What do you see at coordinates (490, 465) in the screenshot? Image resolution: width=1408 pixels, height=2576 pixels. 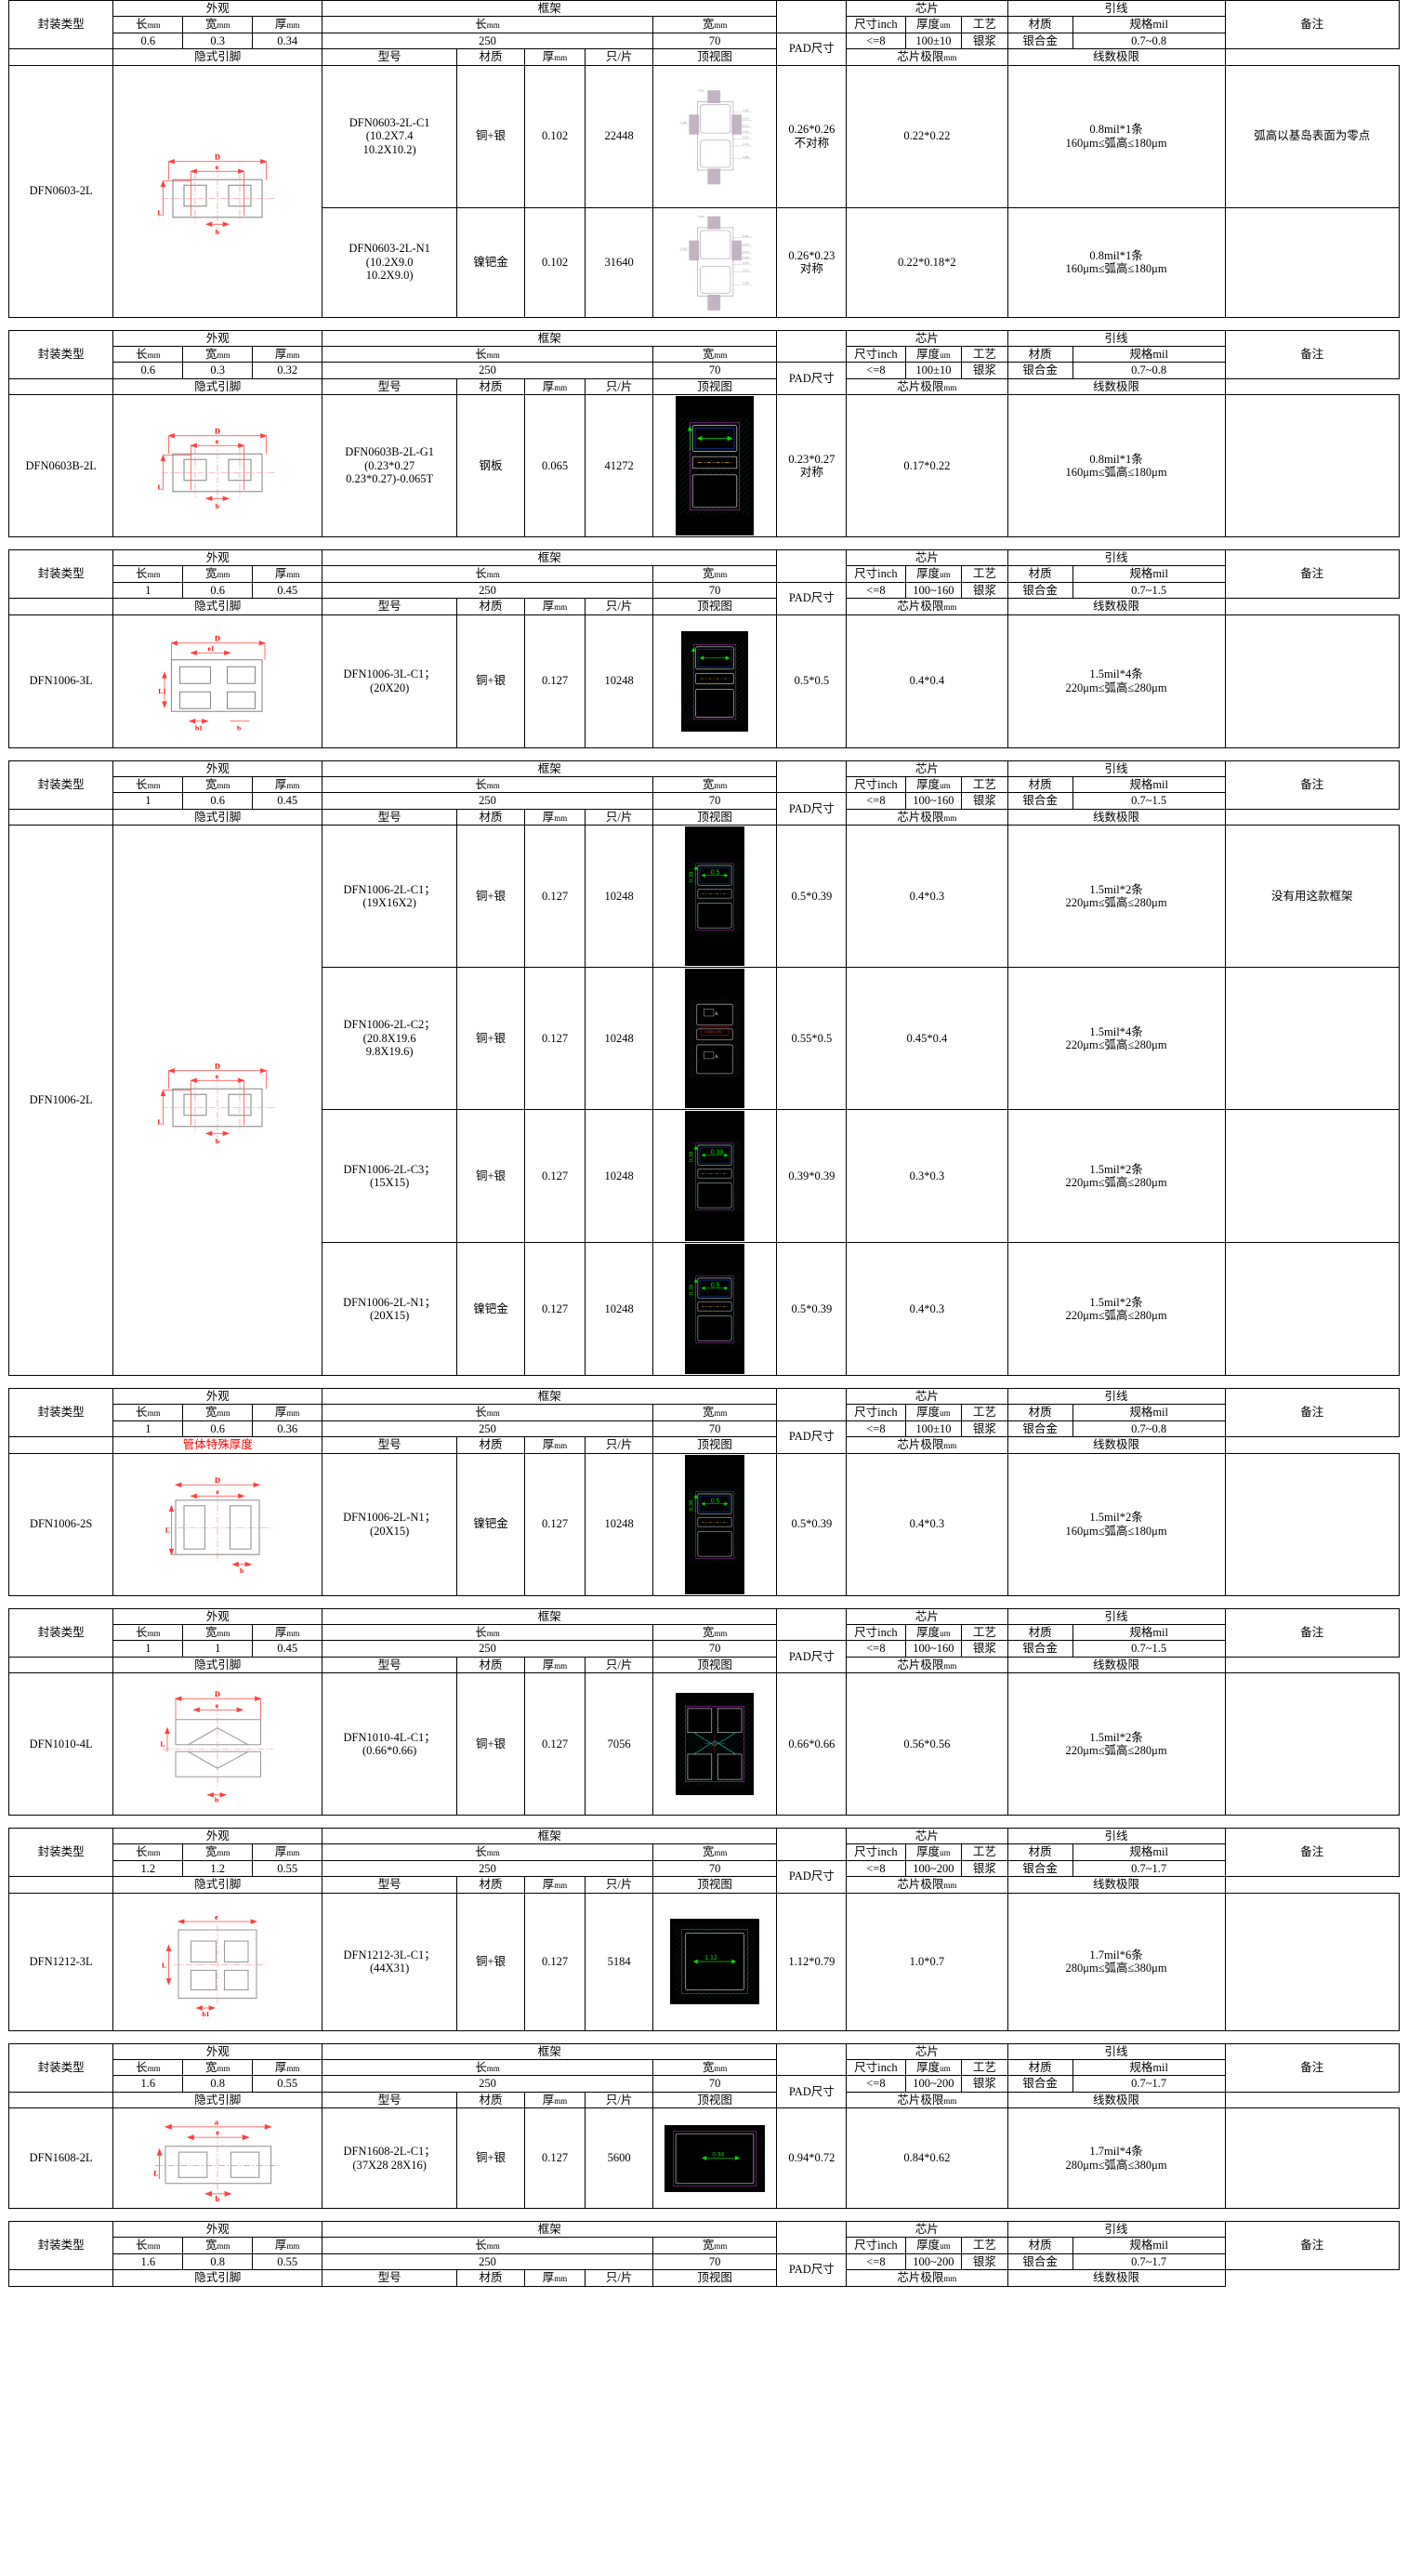 I see `cell-material: 钢板` at bounding box center [490, 465].